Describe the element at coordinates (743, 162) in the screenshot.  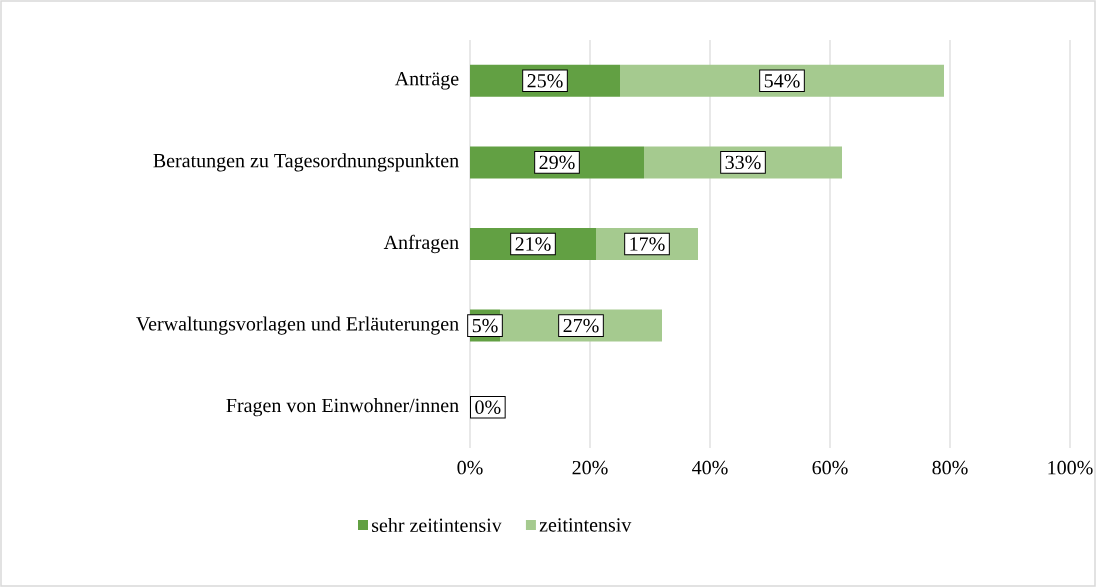
I see `data-label: 33%` at that location.